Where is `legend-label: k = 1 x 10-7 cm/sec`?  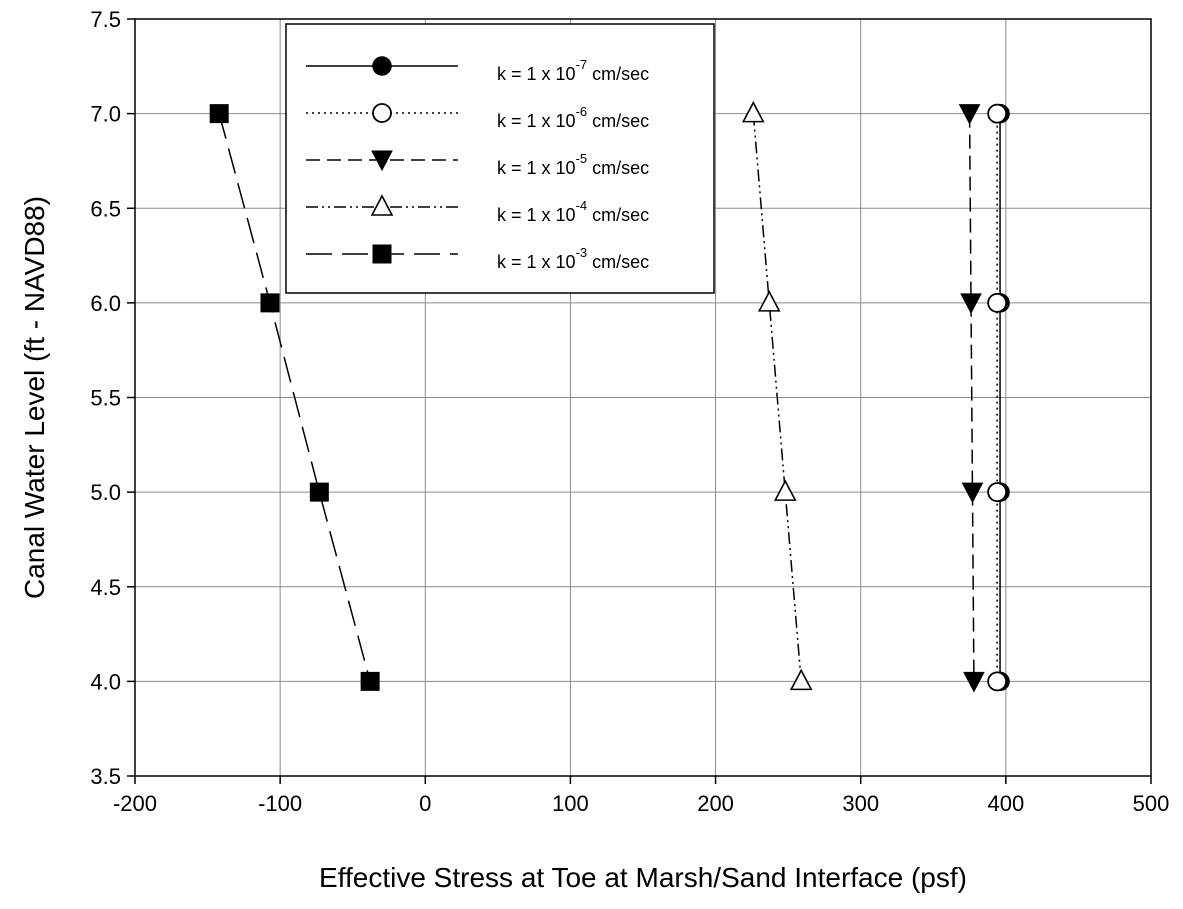 legend-label: k = 1 x 10-7 cm/sec is located at coordinates (573, 70).